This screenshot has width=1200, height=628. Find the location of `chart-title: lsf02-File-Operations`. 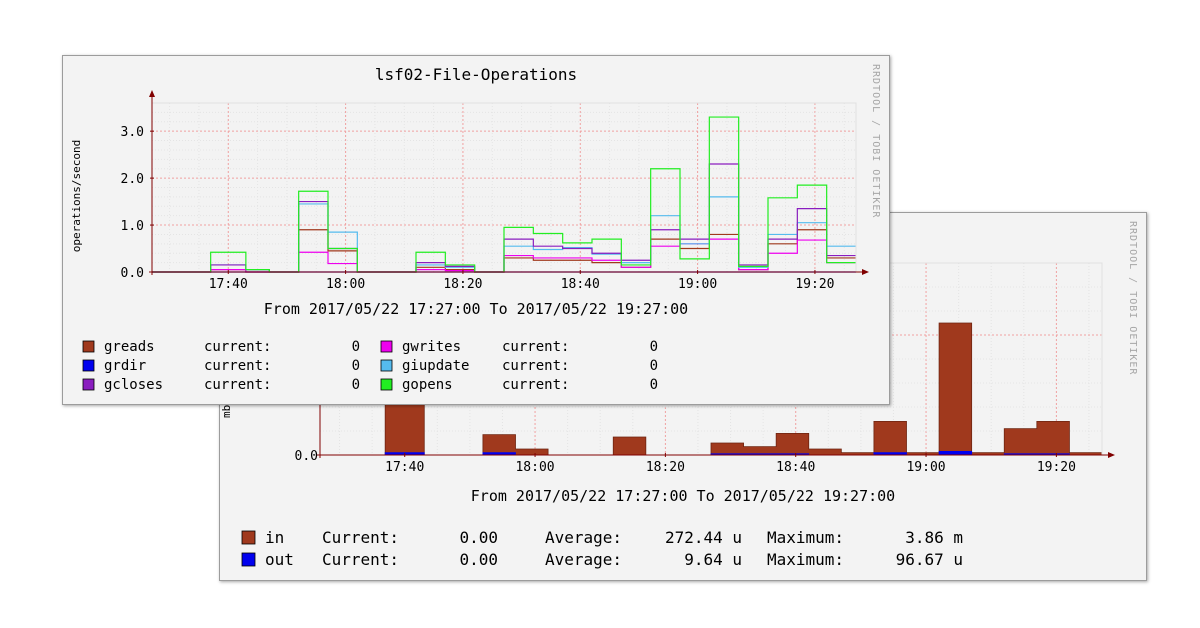

chart-title: lsf02-File-Operations is located at coordinates (476, 74).